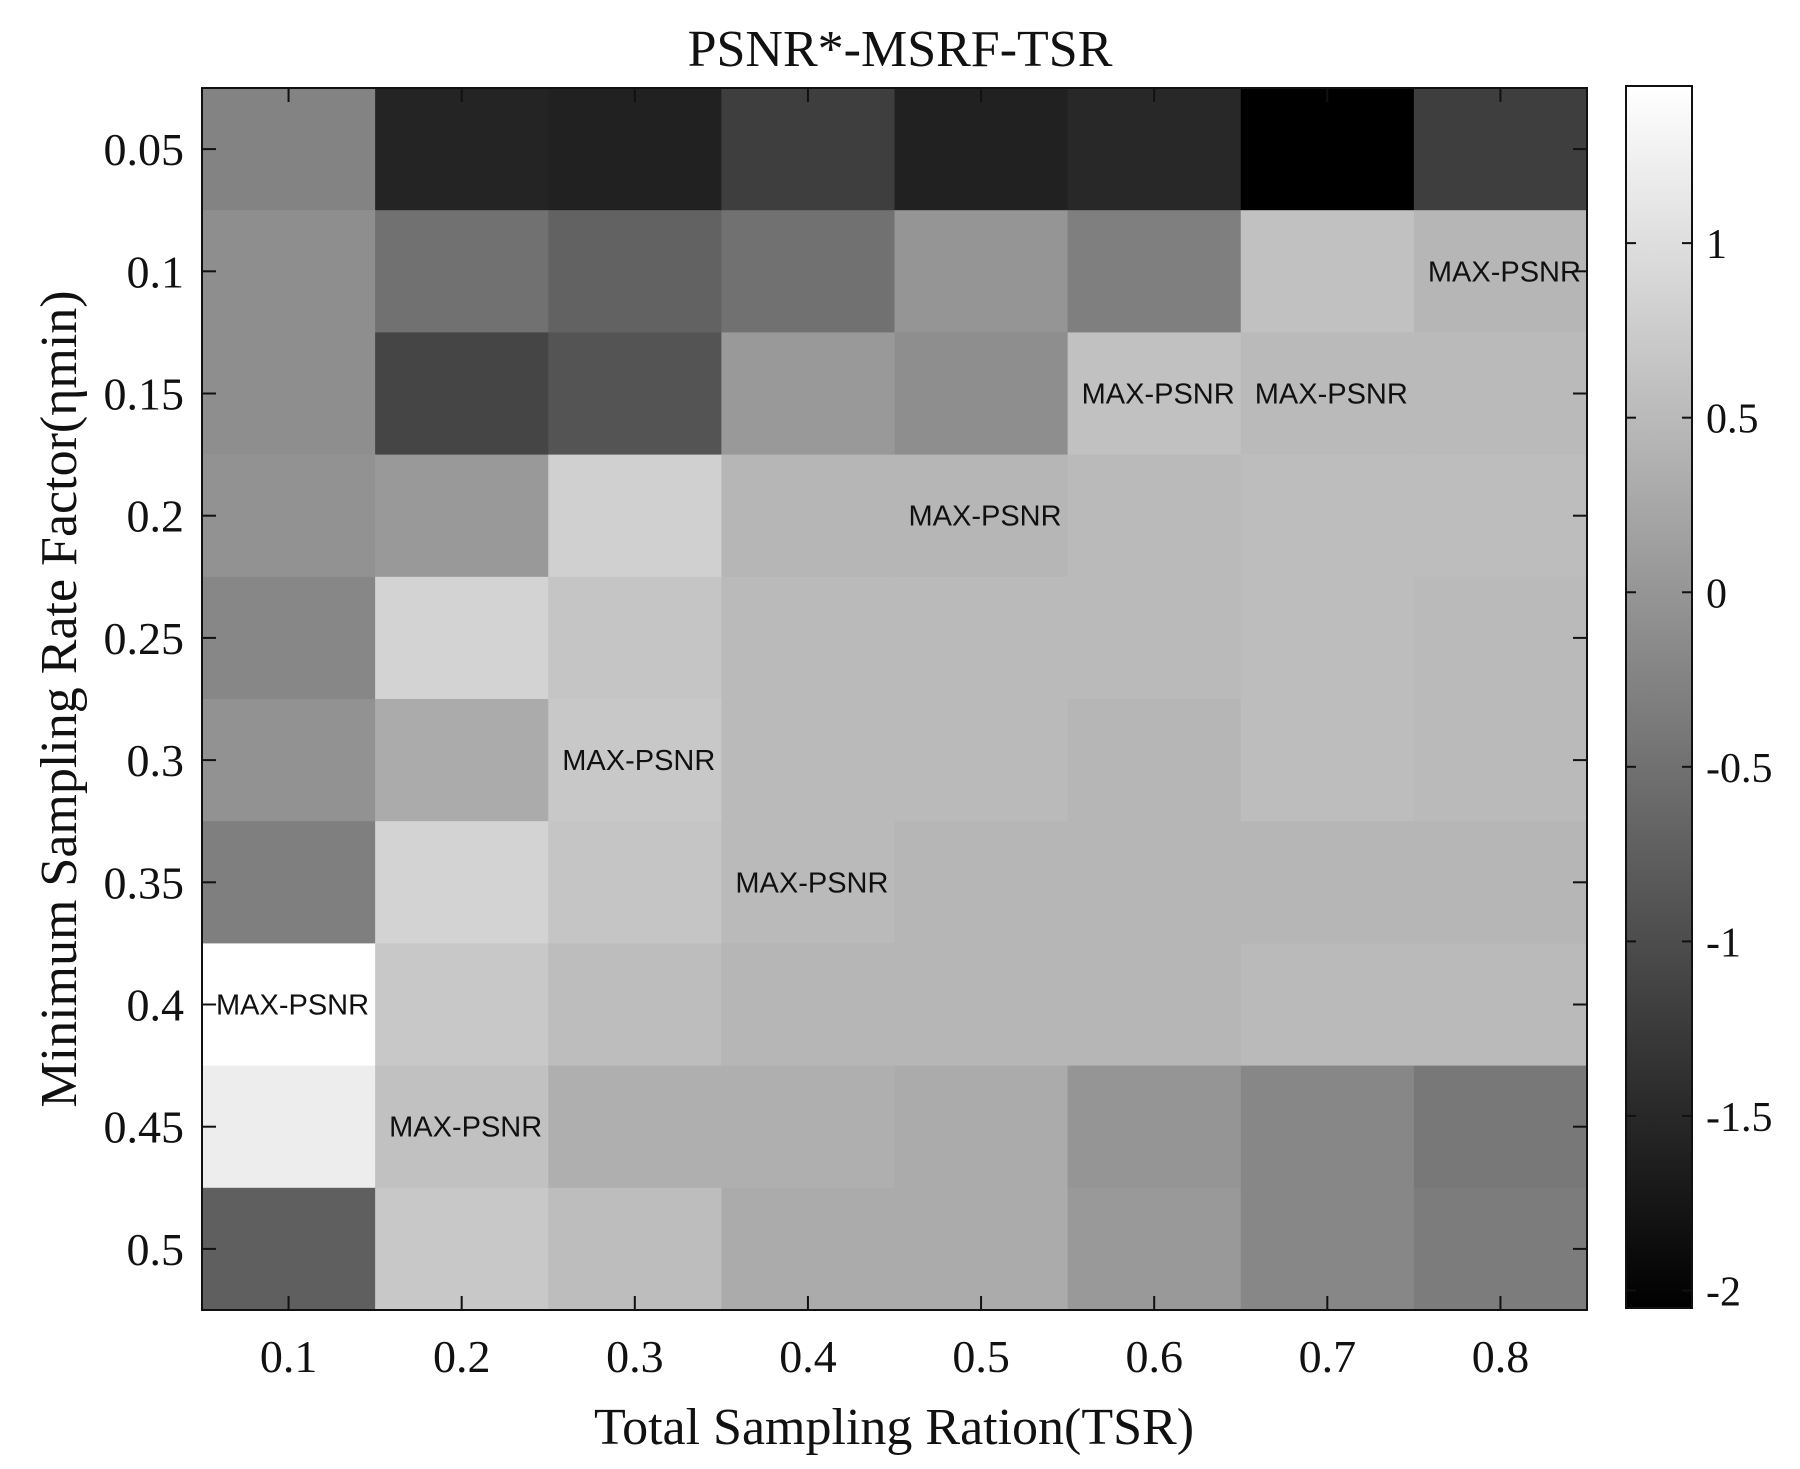 This screenshot has width=1800, height=1469. What do you see at coordinates (1659, 697) in the screenshot?
I see `colorbar` at bounding box center [1659, 697].